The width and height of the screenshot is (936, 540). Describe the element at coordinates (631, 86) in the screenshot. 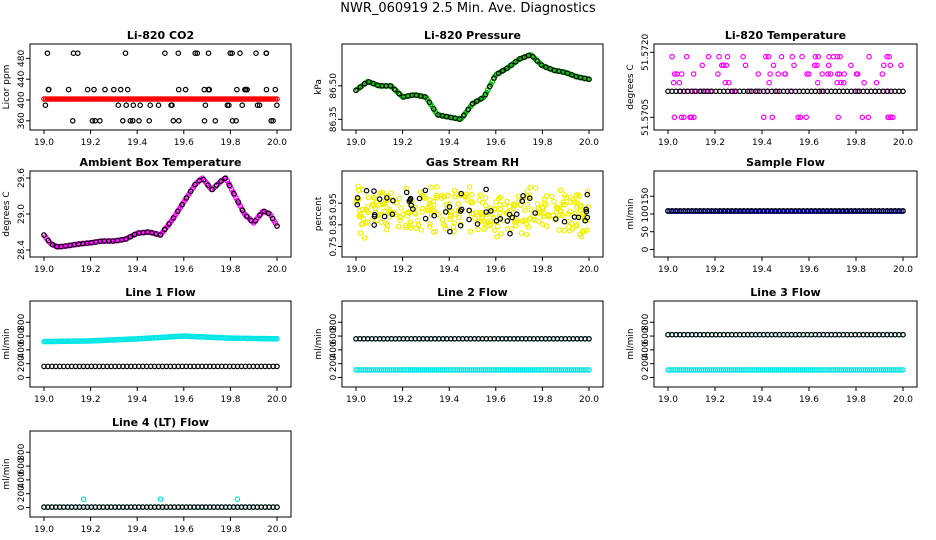

I see `y-axis-label: degrees C` at that location.